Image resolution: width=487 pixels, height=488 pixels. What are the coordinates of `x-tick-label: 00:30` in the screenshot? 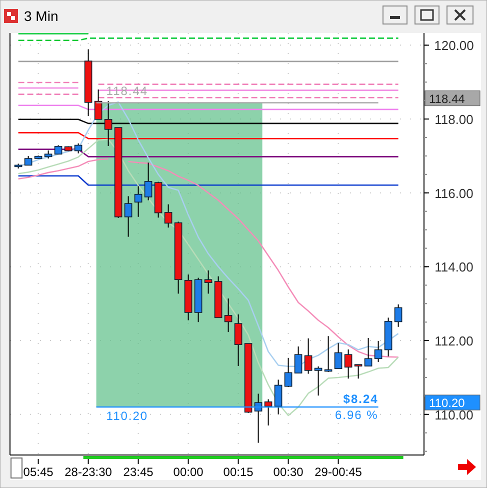 It's located at (288, 472).